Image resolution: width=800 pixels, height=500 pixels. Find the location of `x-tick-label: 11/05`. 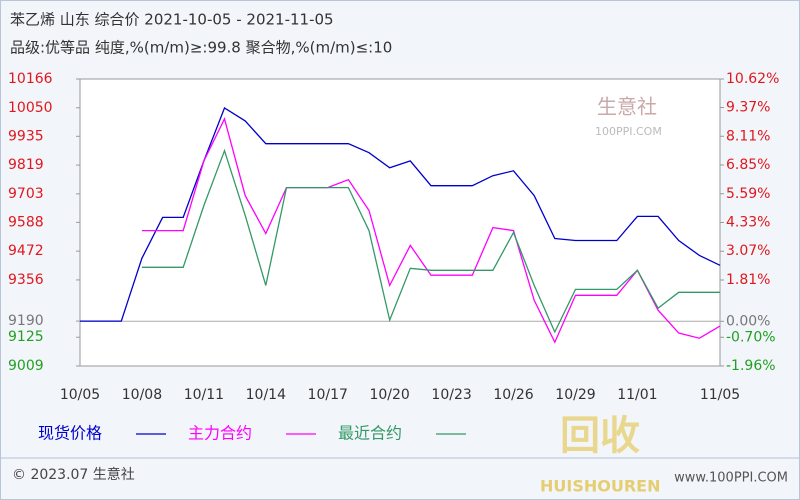

x-tick-label: 11/05 is located at coordinates (720, 395).